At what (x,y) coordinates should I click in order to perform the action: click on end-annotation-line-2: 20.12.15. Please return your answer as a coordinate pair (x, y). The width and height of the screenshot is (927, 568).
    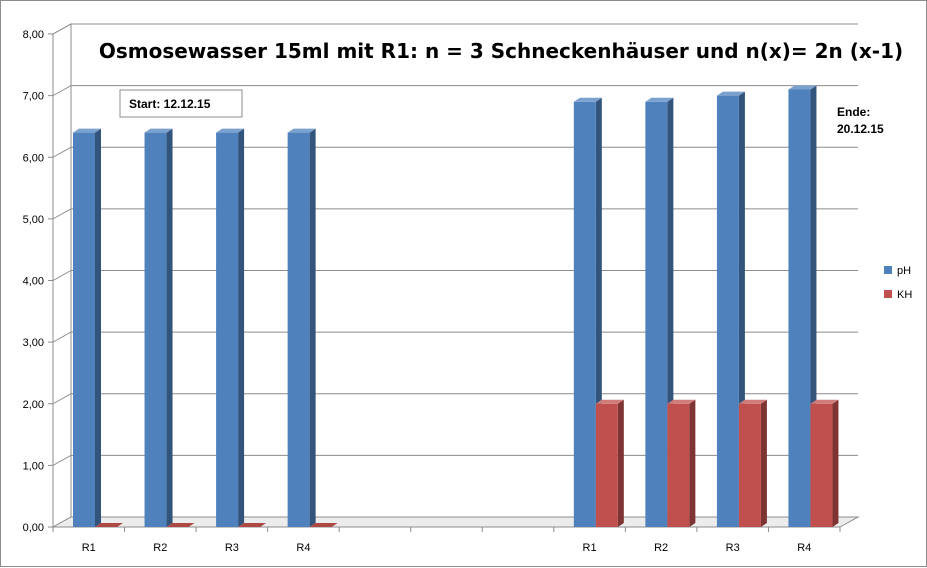
    Looking at the image, I should click on (860, 129).